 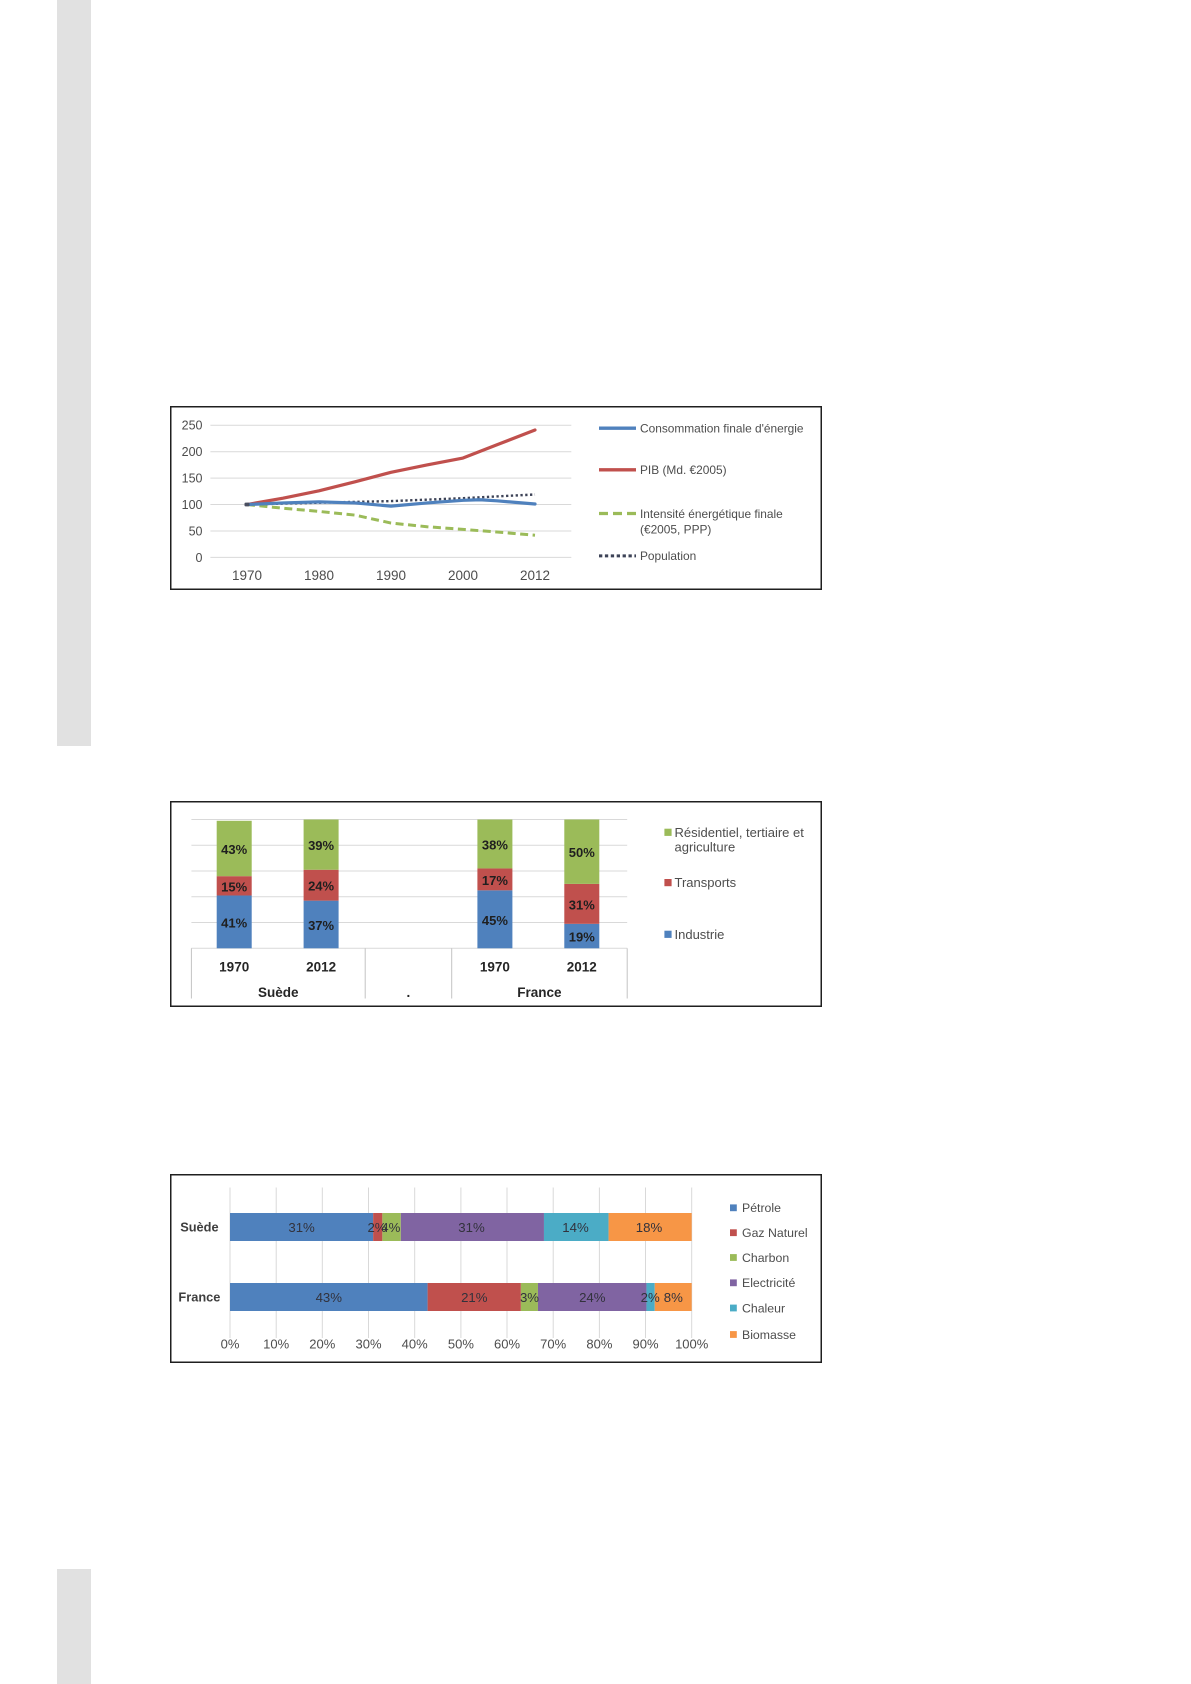 What do you see at coordinates (675, 530) in the screenshot?
I see `svg-text: (€2005, PPP)` at bounding box center [675, 530].